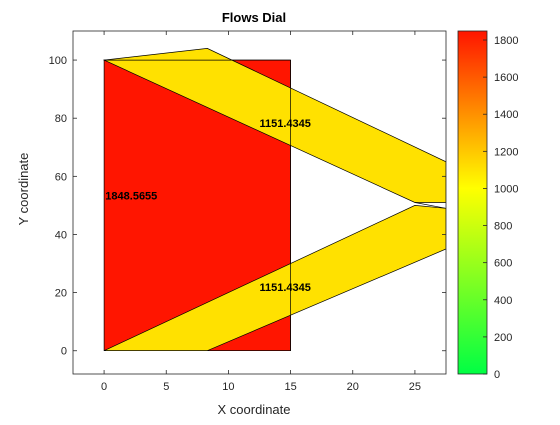  I want to click on y-tick-label: 100, so click(58, 61).